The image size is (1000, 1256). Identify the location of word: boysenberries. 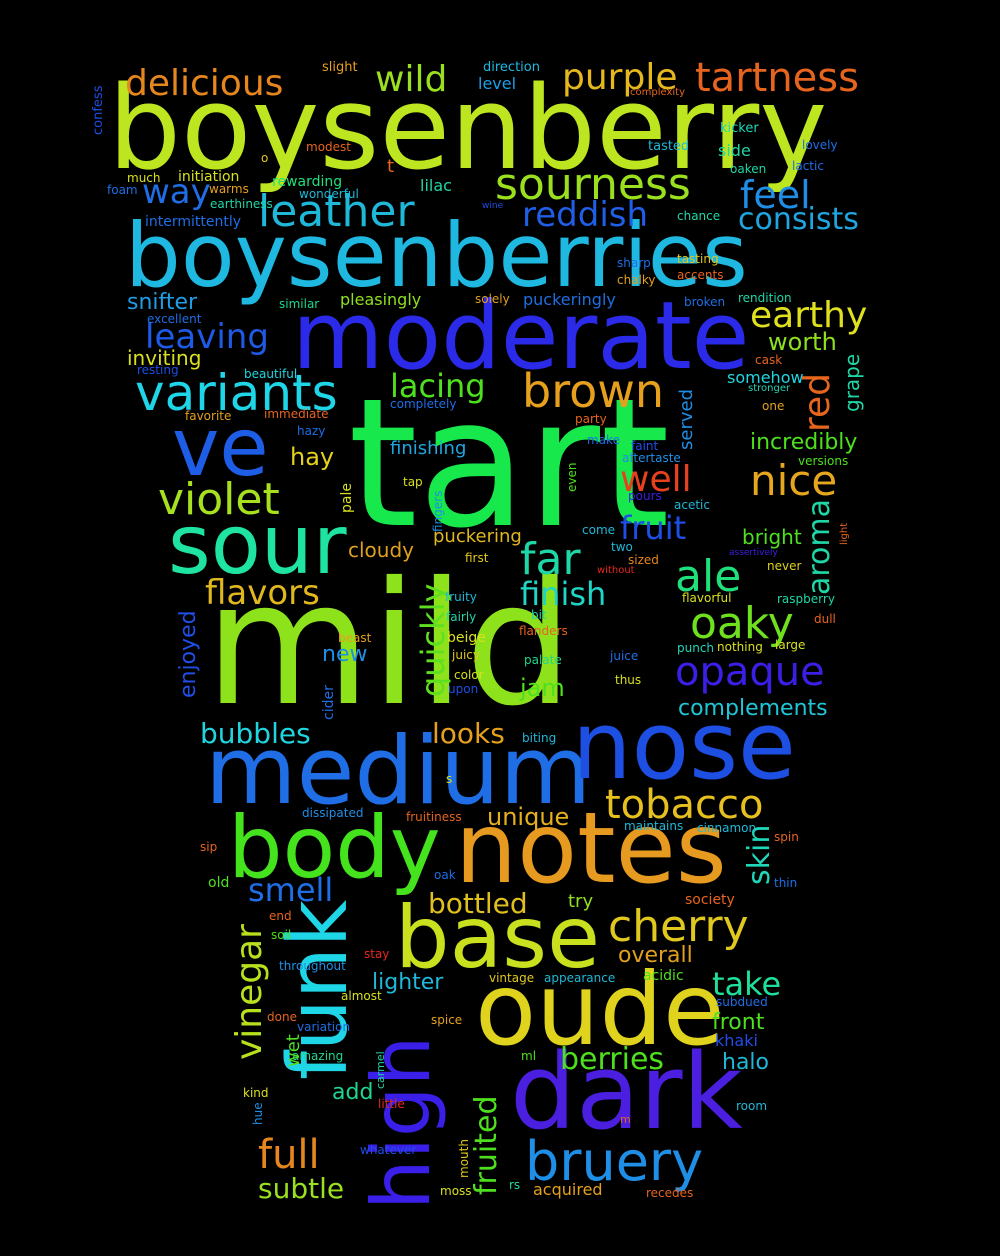
(436, 255).